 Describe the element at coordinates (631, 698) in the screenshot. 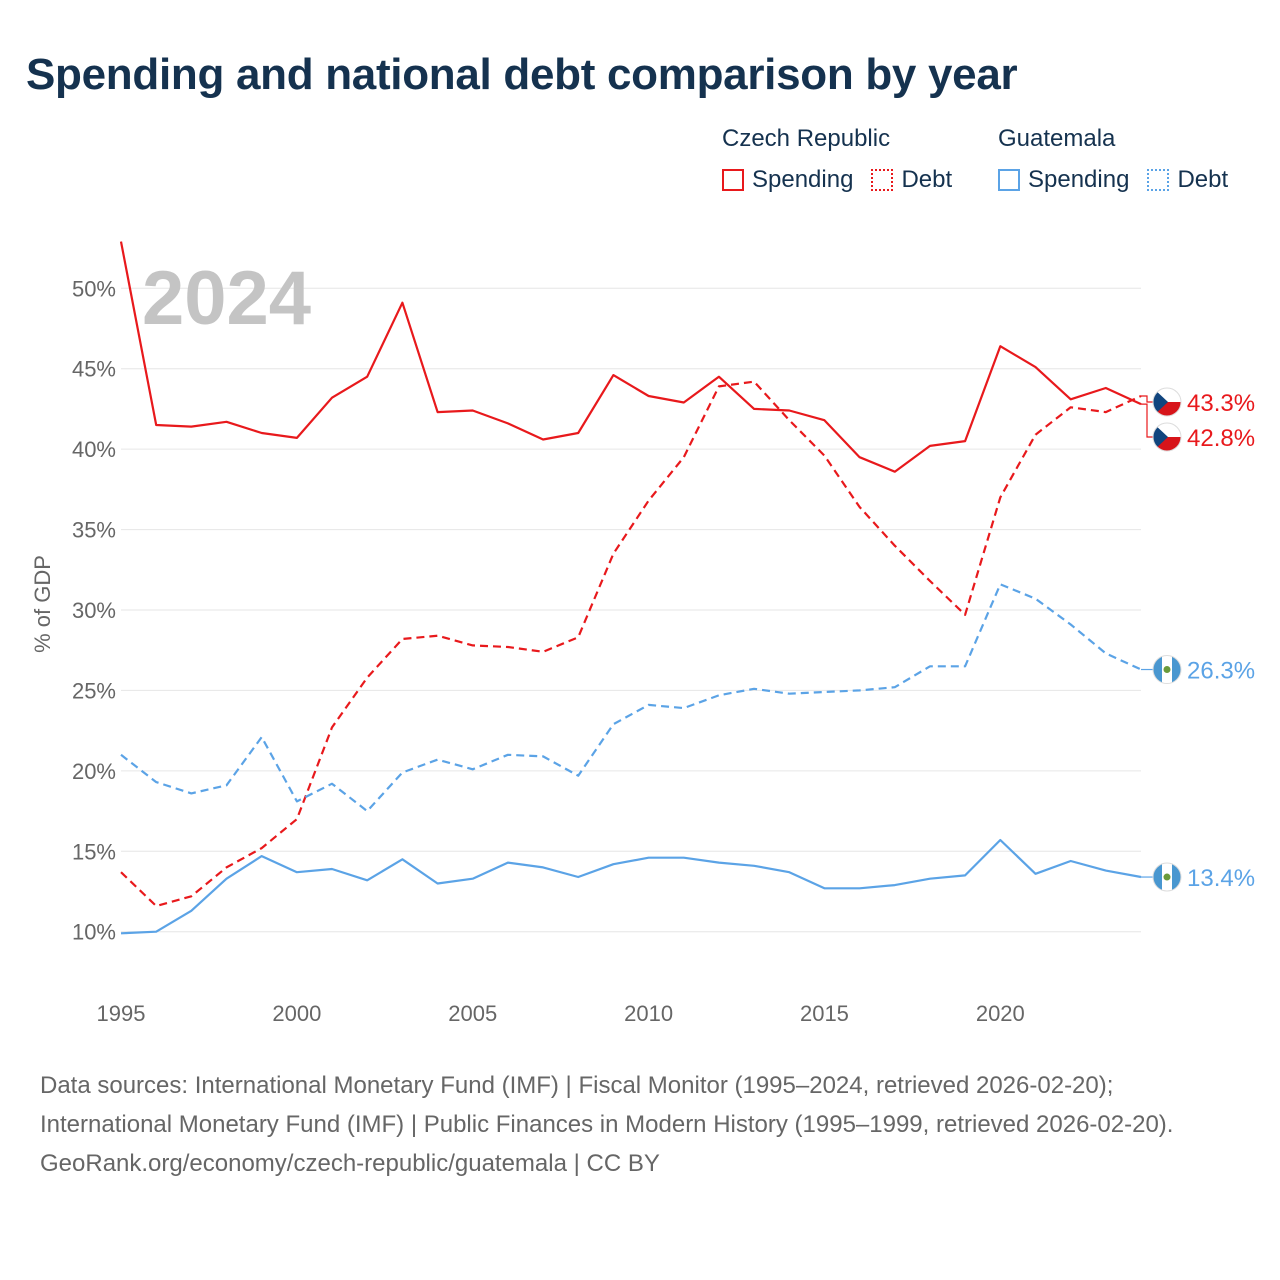

I see `series-line-guatemala-debt` at that location.